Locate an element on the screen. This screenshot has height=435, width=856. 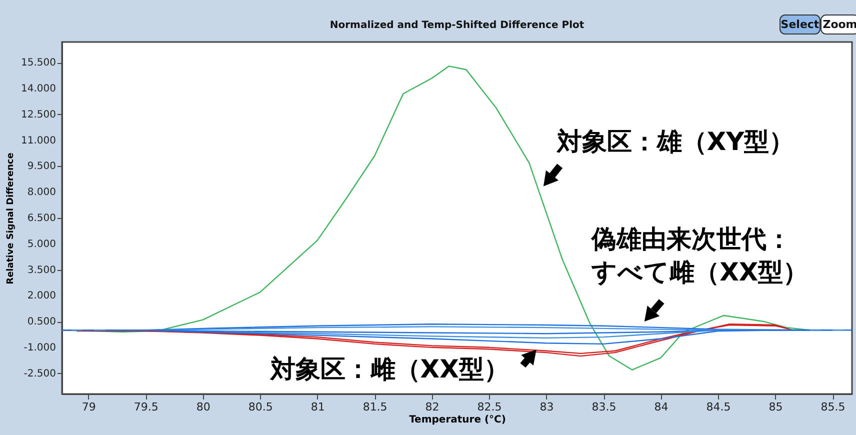
annotation: 対象区：雌（XX型） is located at coordinates (389, 369).